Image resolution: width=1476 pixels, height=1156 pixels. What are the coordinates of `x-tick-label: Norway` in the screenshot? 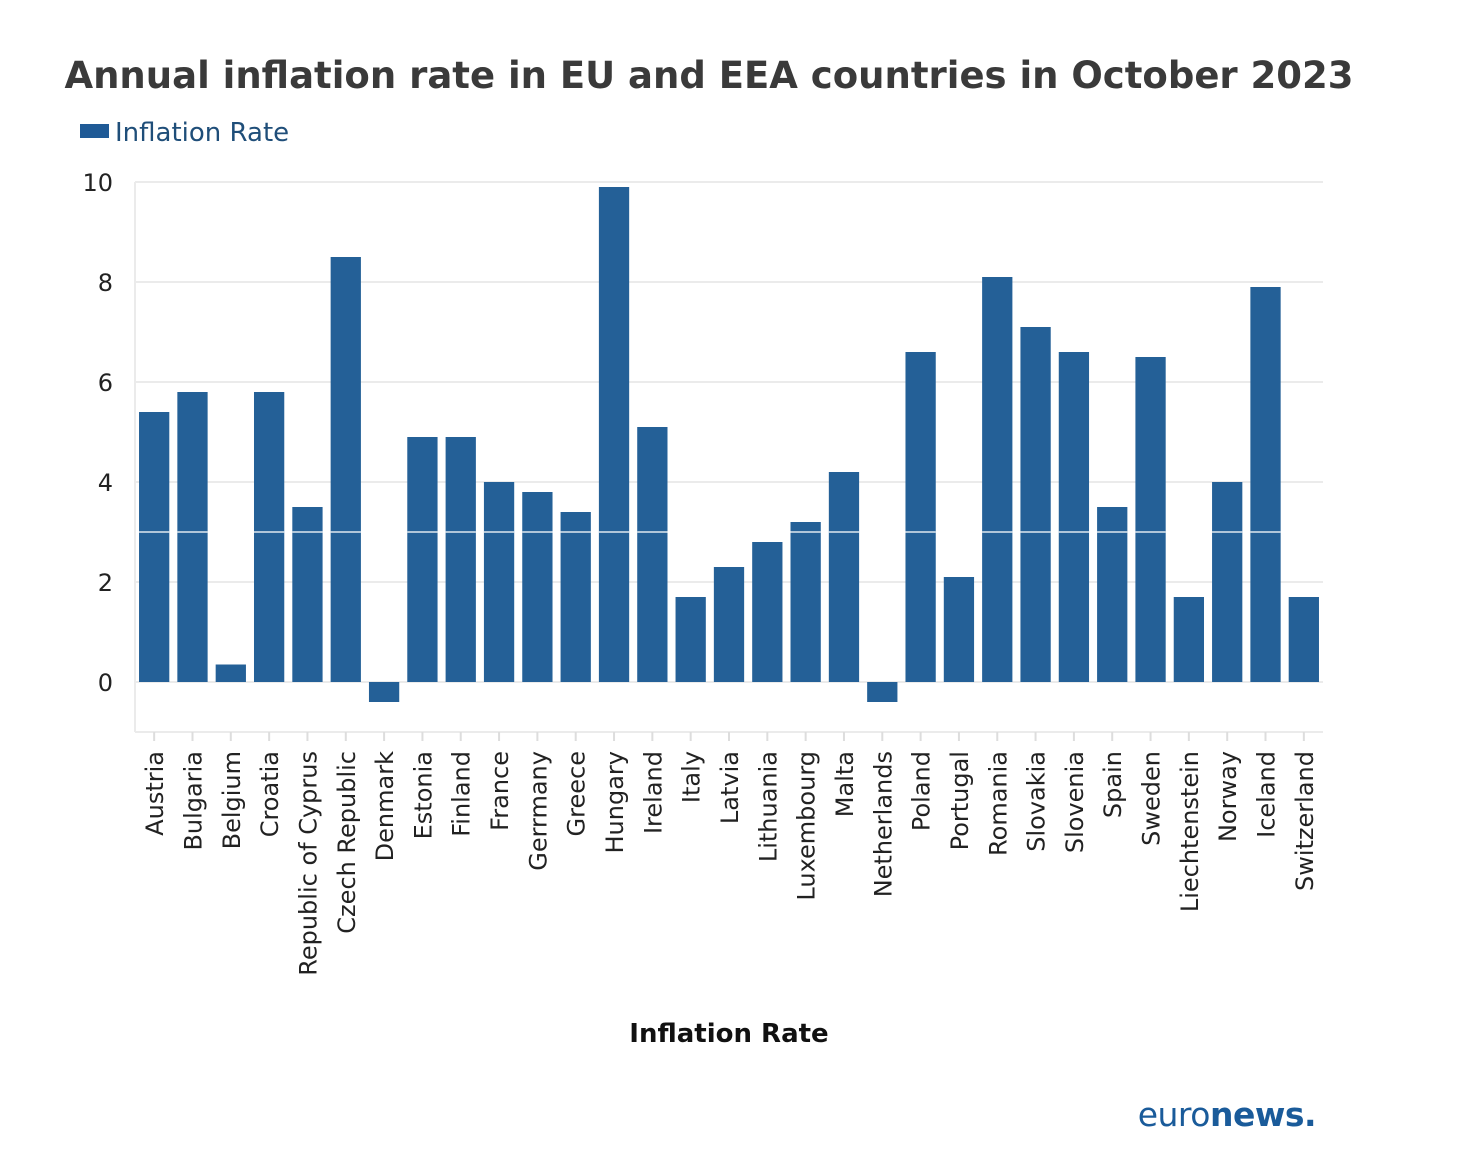 It's located at (1228, 796).